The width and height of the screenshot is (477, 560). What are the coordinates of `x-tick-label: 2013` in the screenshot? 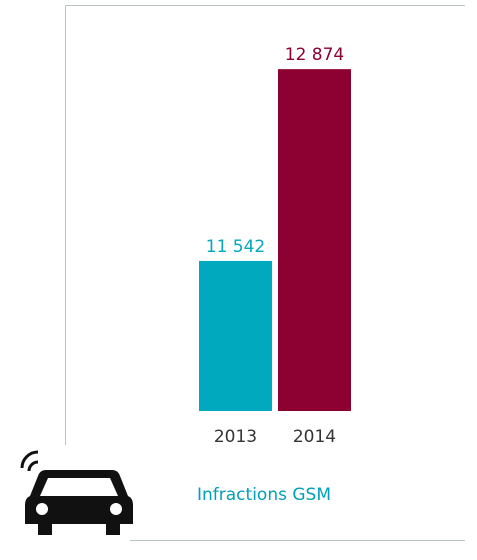 It's located at (235, 437).